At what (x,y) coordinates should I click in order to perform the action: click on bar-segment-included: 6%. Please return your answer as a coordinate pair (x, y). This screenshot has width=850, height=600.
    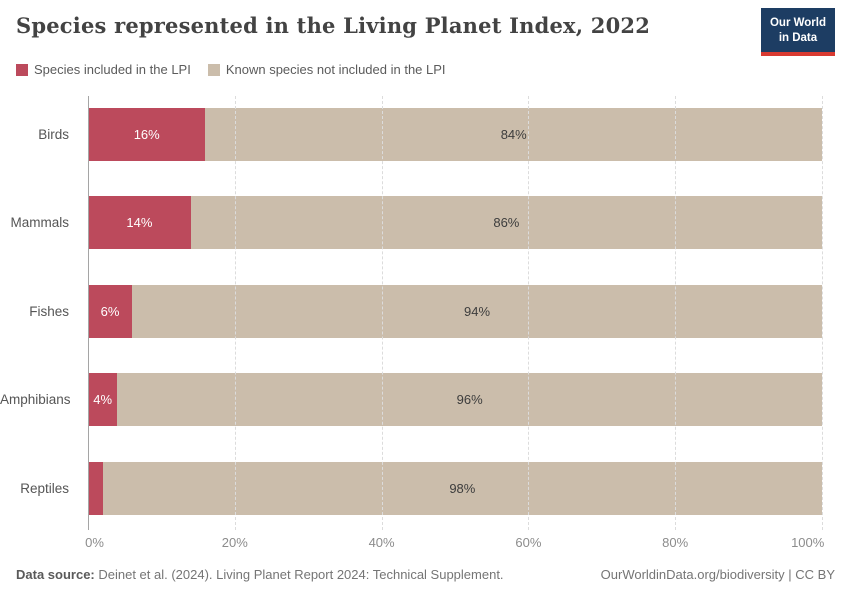
    Looking at the image, I should click on (110, 311).